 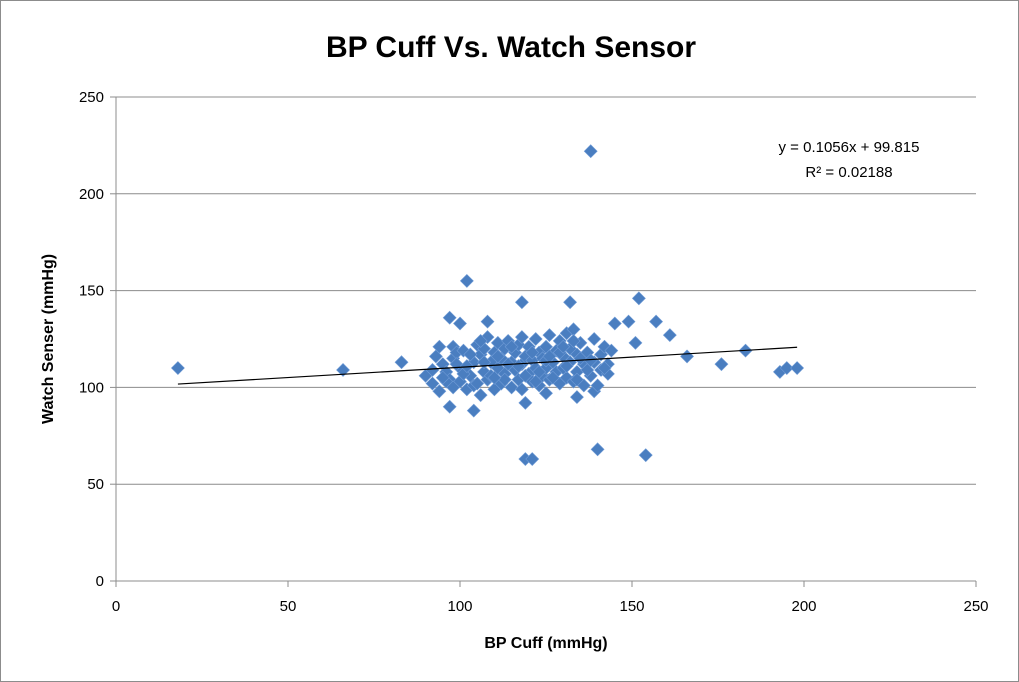 I want to click on trendline-group, so click(x=487, y=365).